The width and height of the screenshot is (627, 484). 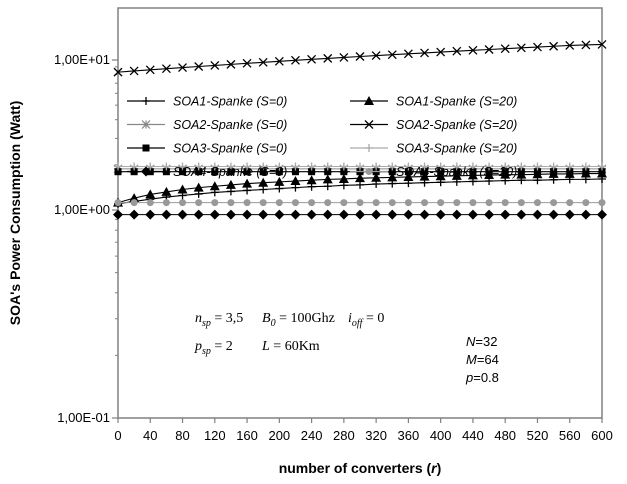 What do you see at coordinates (230, 125) in the screenshot?
I see `legend-label: SOA2-Spanke (S=0)` at bounding box center [230, 125].